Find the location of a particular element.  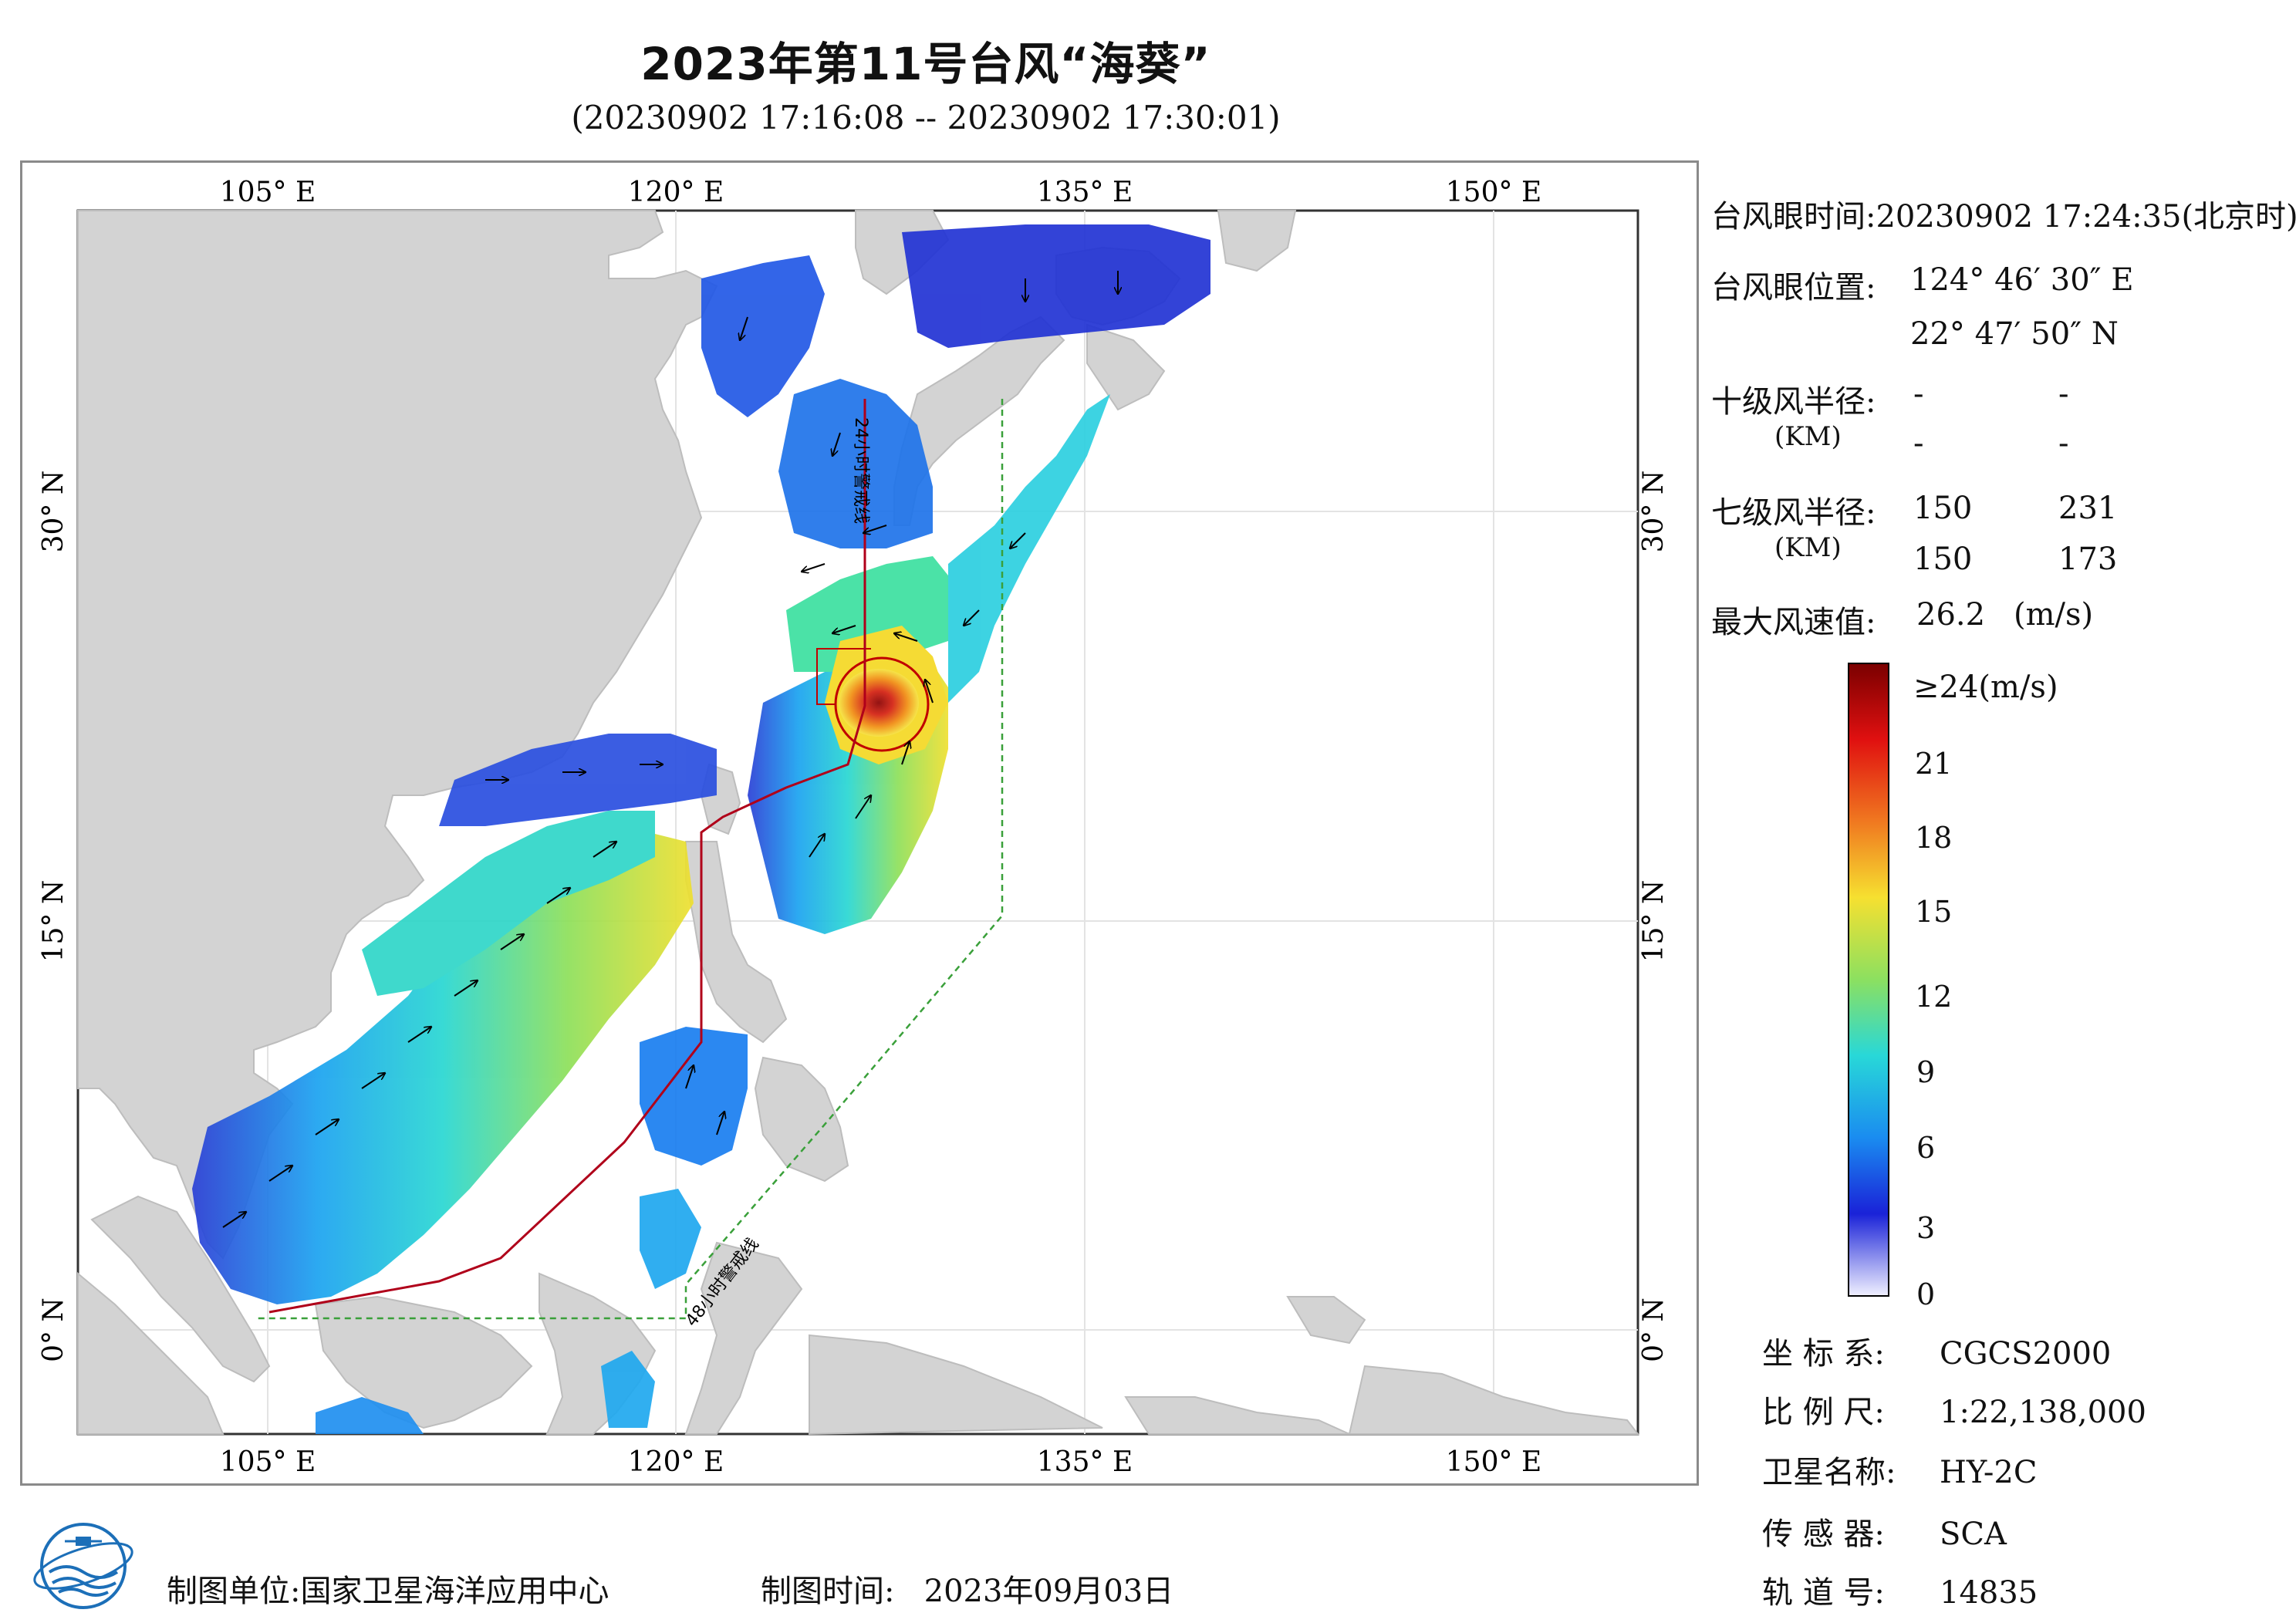

orbit-label: 轨 道 号: is located at coordinates (1823, 1593).